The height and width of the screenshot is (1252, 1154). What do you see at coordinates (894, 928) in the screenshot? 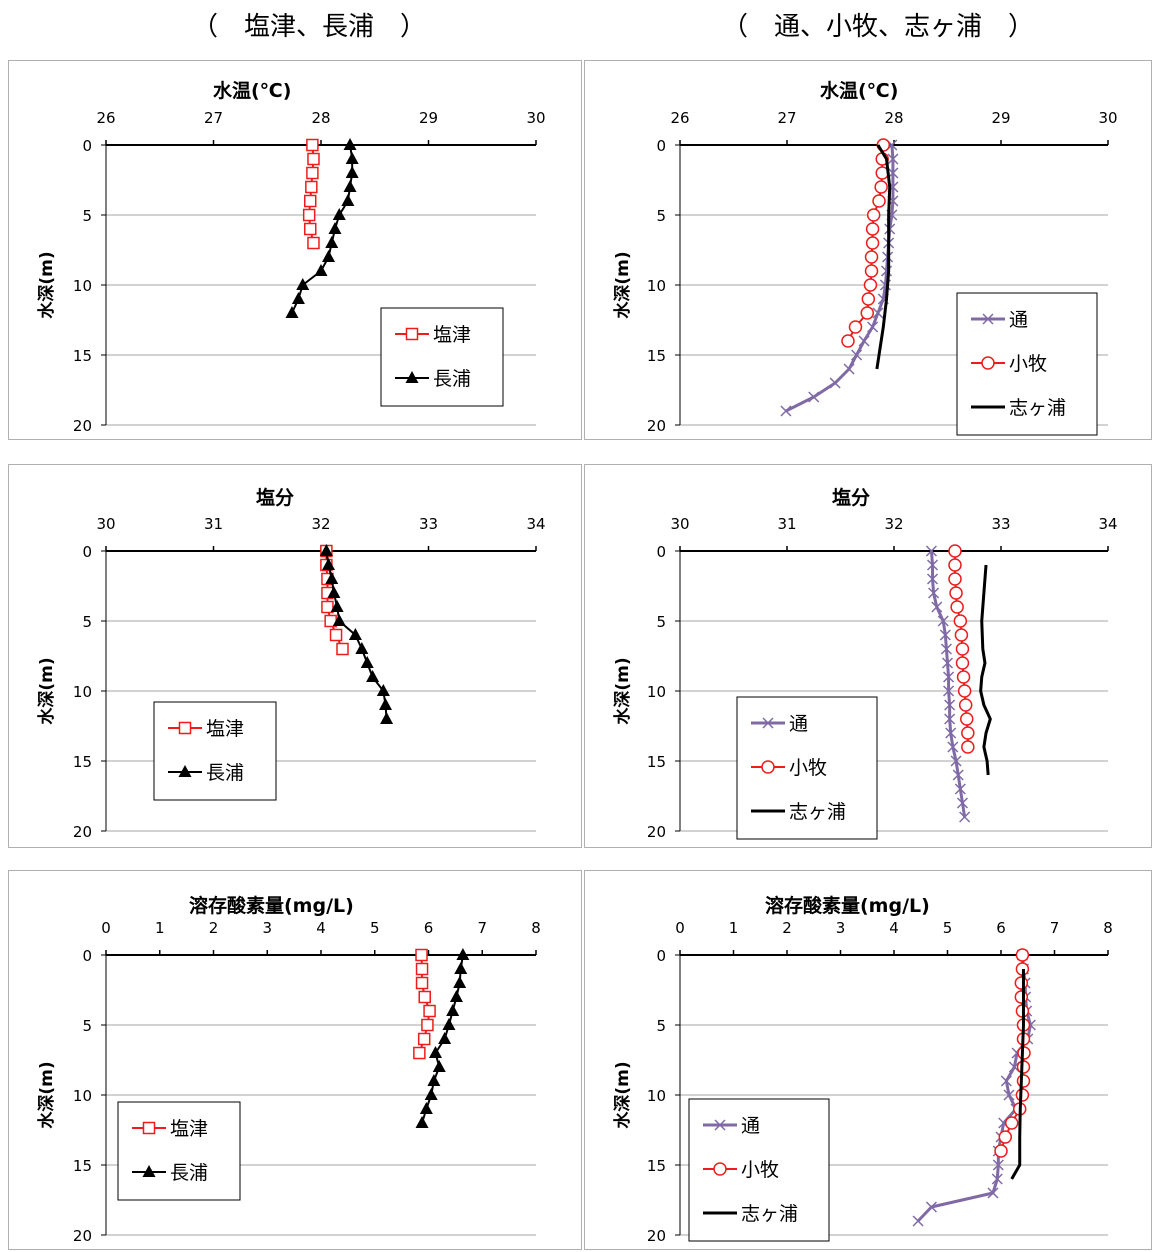
I see `x-tick-label: 4` at bounding box center [894, 928].